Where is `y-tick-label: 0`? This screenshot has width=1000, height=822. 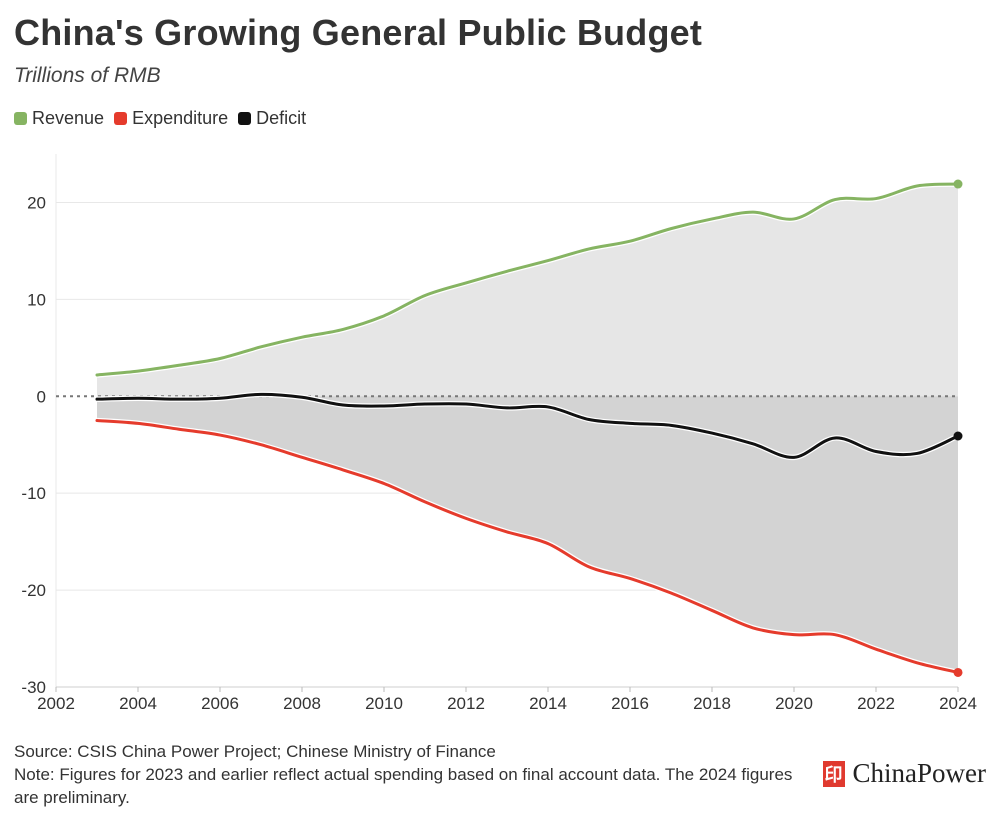
y-tick-label: 0 is located at coordinates (41, 396).